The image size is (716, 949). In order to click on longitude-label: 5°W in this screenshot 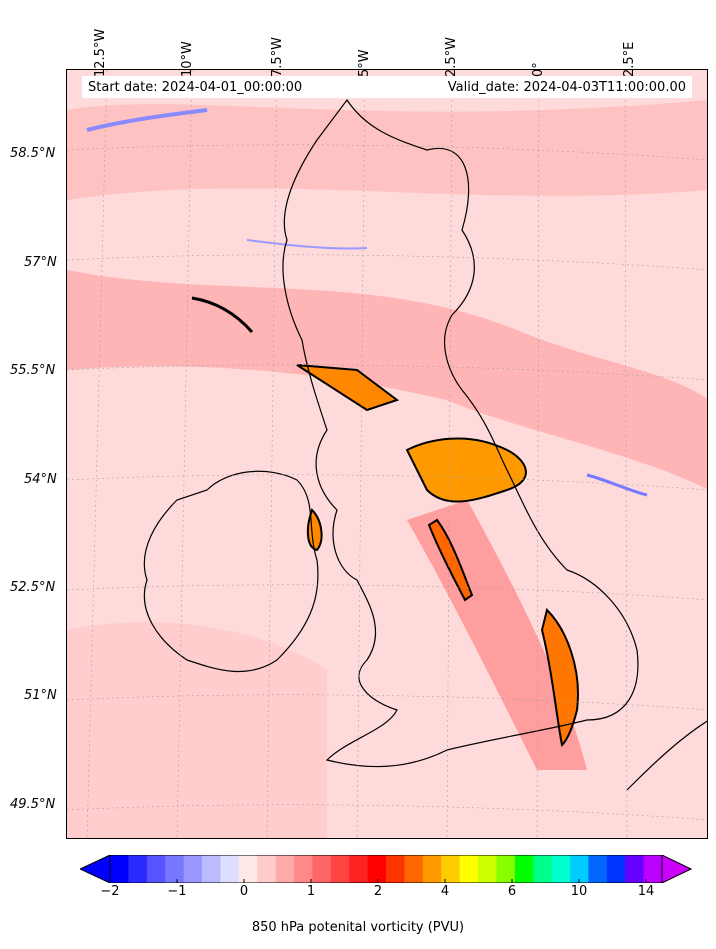, I will do `click(364, 63)`.